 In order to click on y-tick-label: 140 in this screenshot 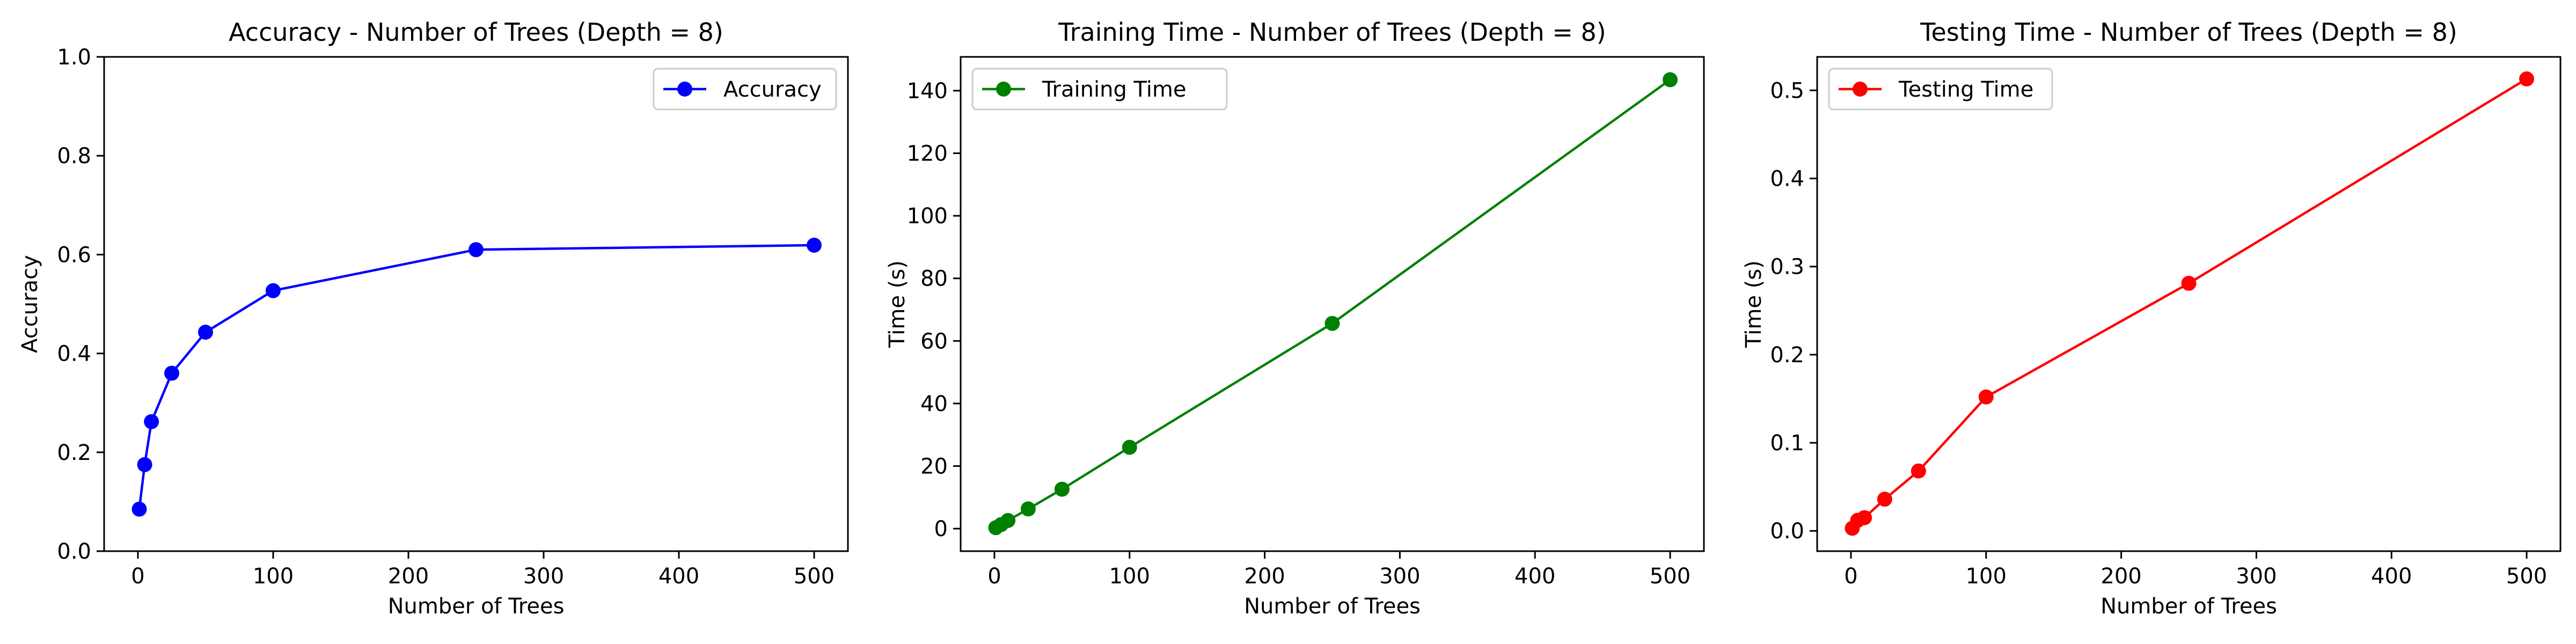, I will do `click(927, 91)`.